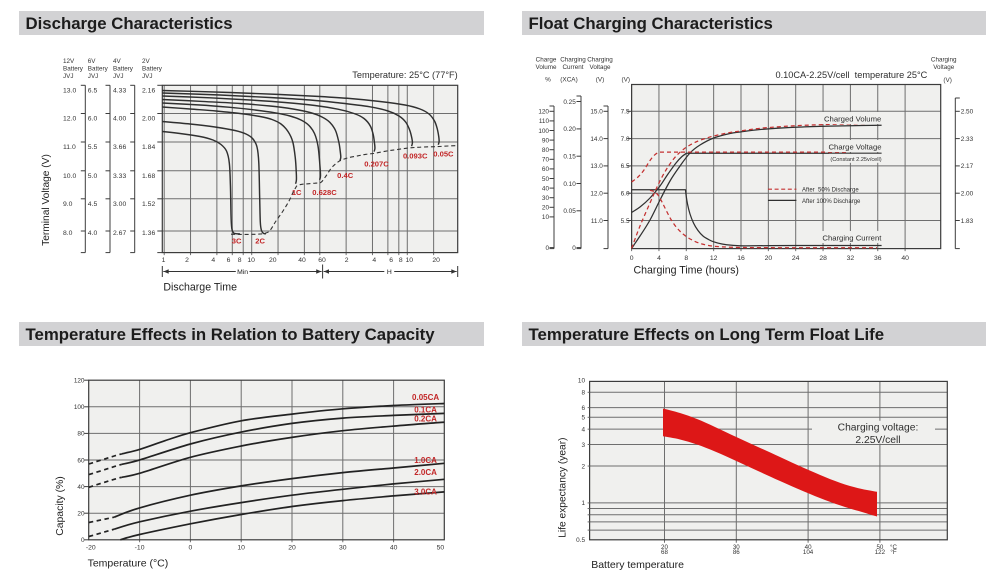 Image resolution: width=1000 pixels, height=582 pixels. Describe the element at coordinates (893, 547) in the screenshot. I see `svg-text: °C` at that location.